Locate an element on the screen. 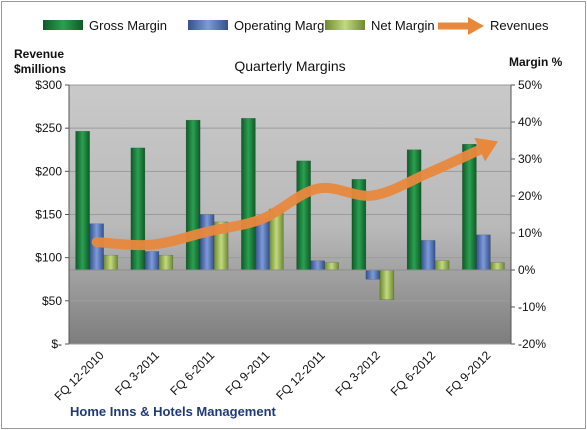  right-tick-label: -20% is located at coordinates (532, 344).